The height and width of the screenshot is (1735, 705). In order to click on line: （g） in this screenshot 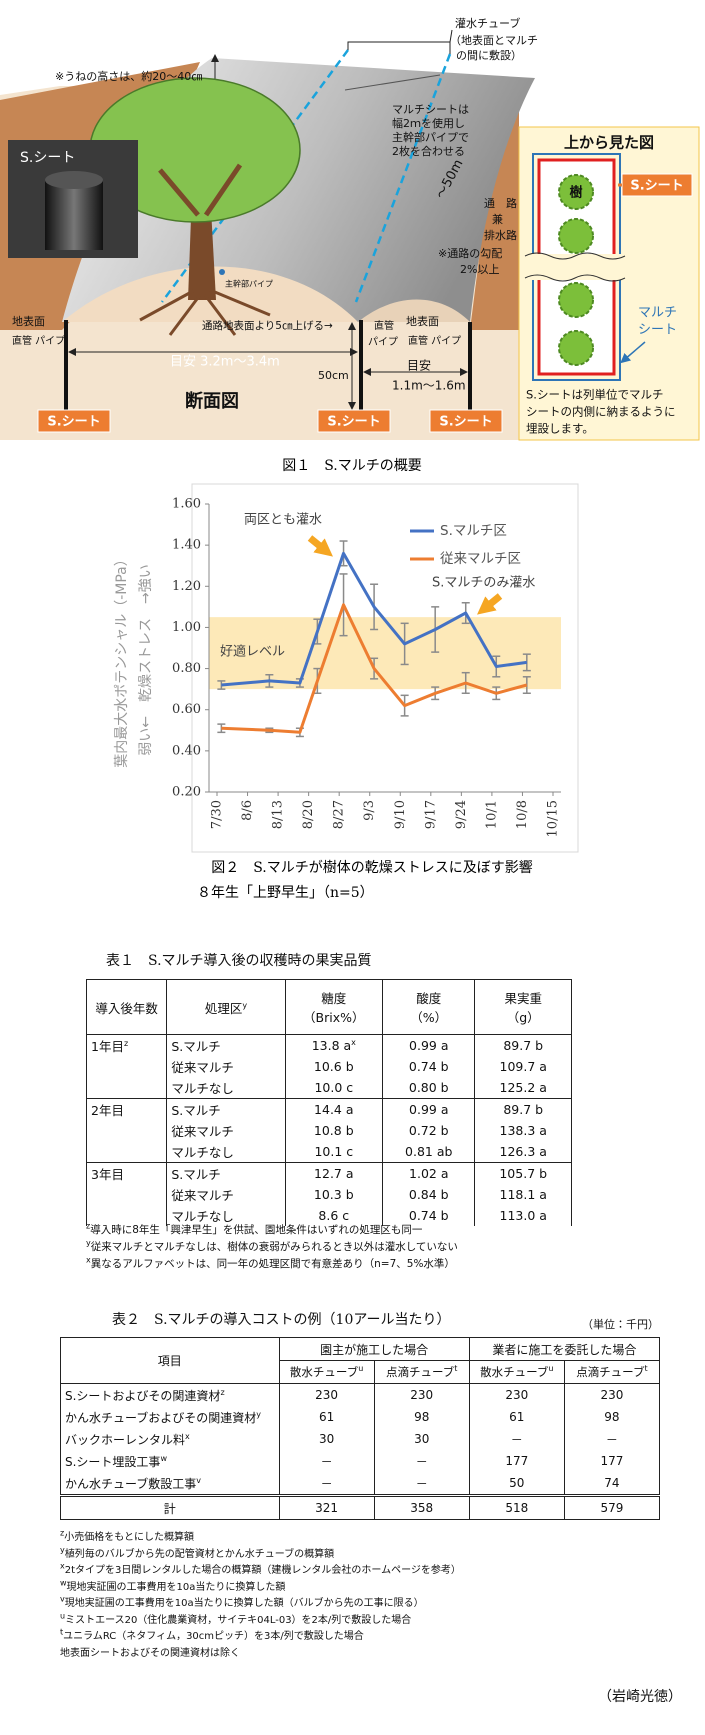, I will do `click(523, 1016)`.